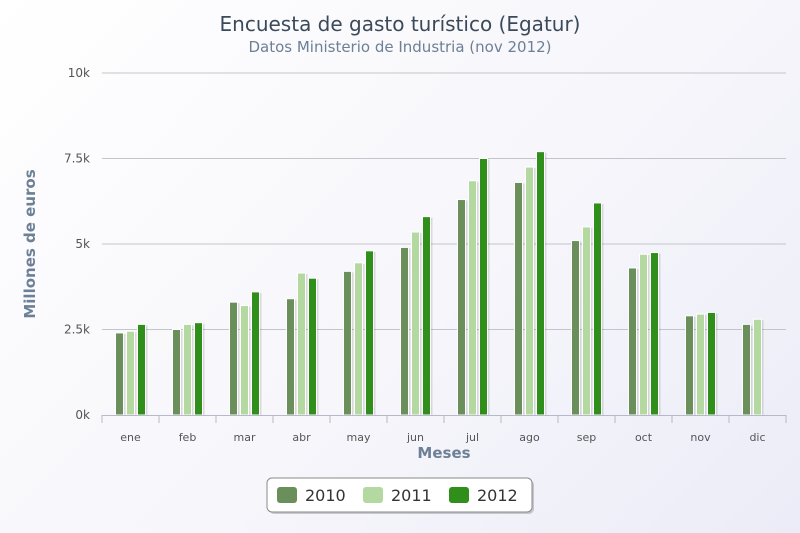  I want to click on bar-2012-sep, so click(597, 309).